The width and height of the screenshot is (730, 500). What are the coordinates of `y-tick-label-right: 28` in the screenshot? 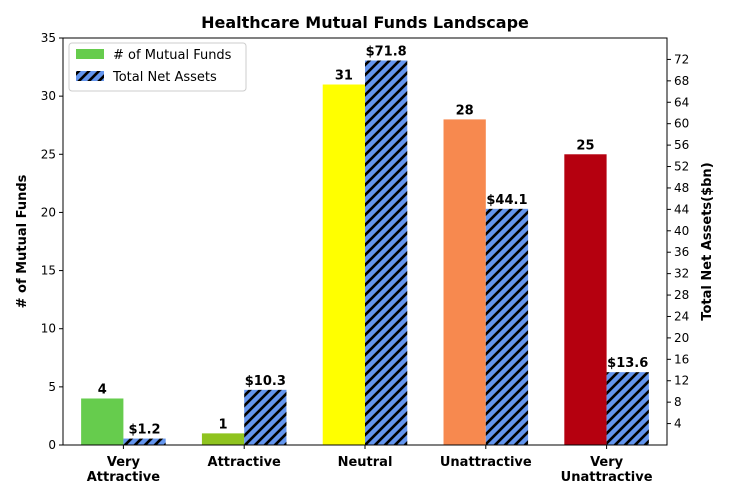 It's located at (681, 295).